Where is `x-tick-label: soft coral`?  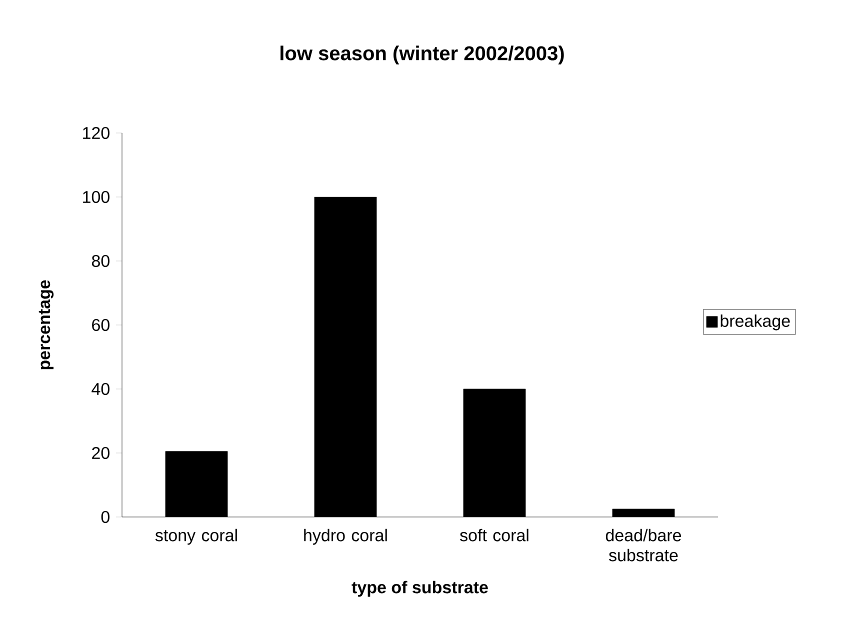 x-tick-label: soft coral is located at coordinates (494, 535).